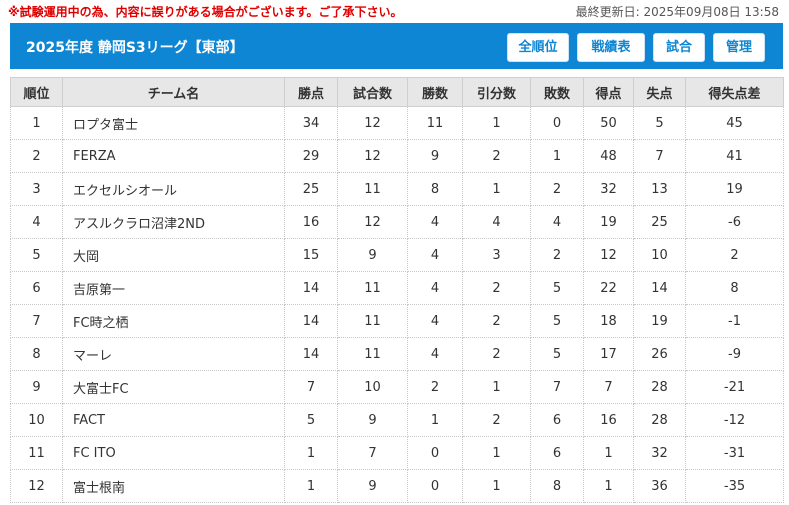  I want to click on table-row: 8 マーレ 14 11 4 2 5 17 26 -9, so click(397, 354).